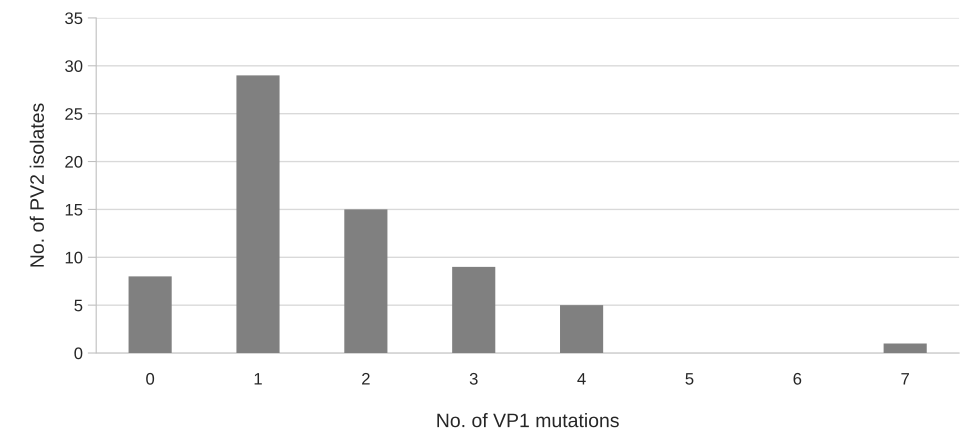 This screenshot has width=962, height=448. Describe the element at coordinates (150, 378) in the screenshot. I see `x-tick-label: 0` at that location.